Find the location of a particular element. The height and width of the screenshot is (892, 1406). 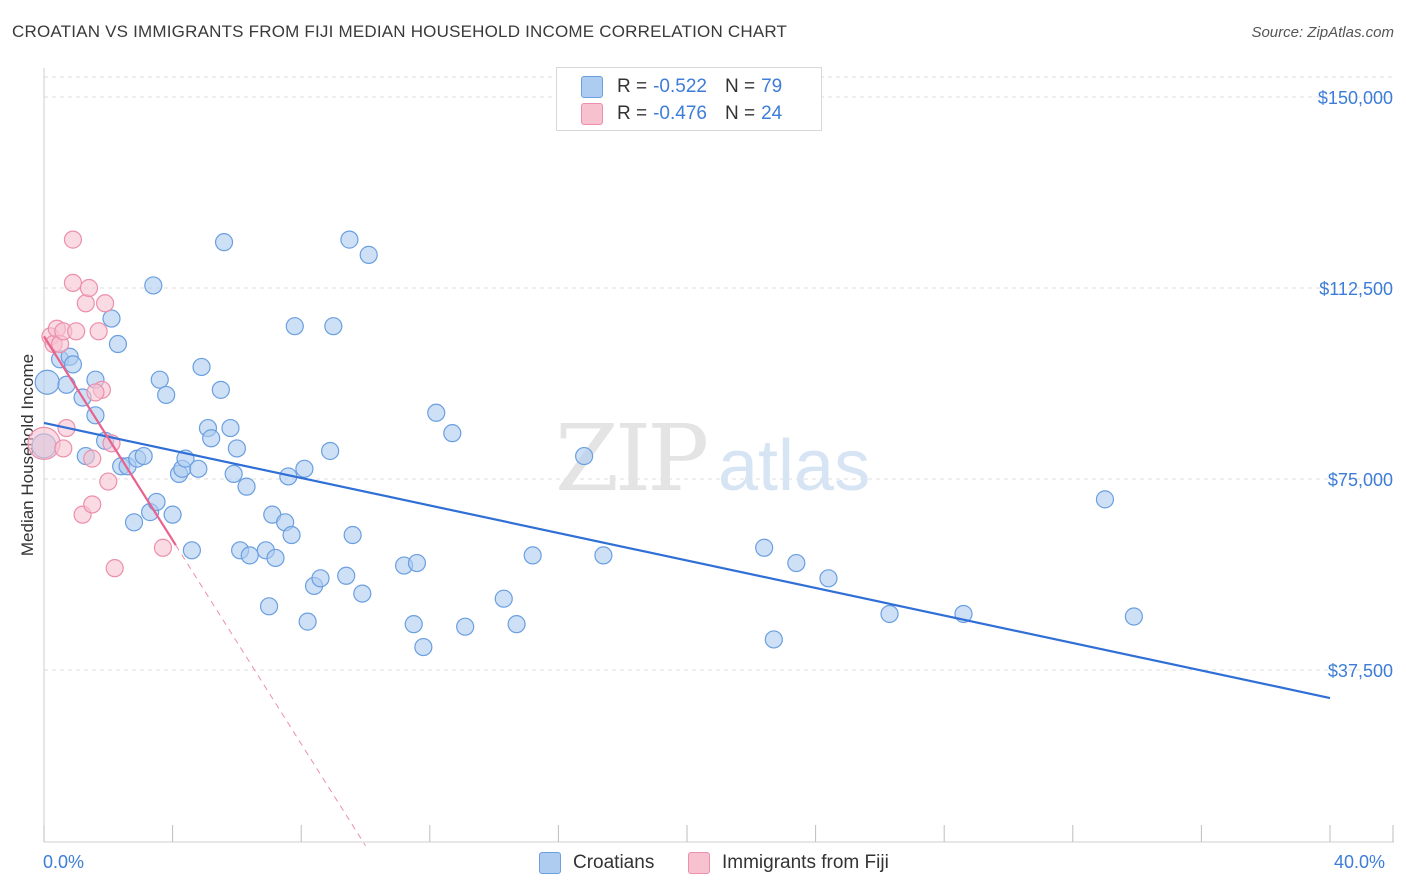

legend-item-croatians: Croatians is located at coordinates (596, 863).